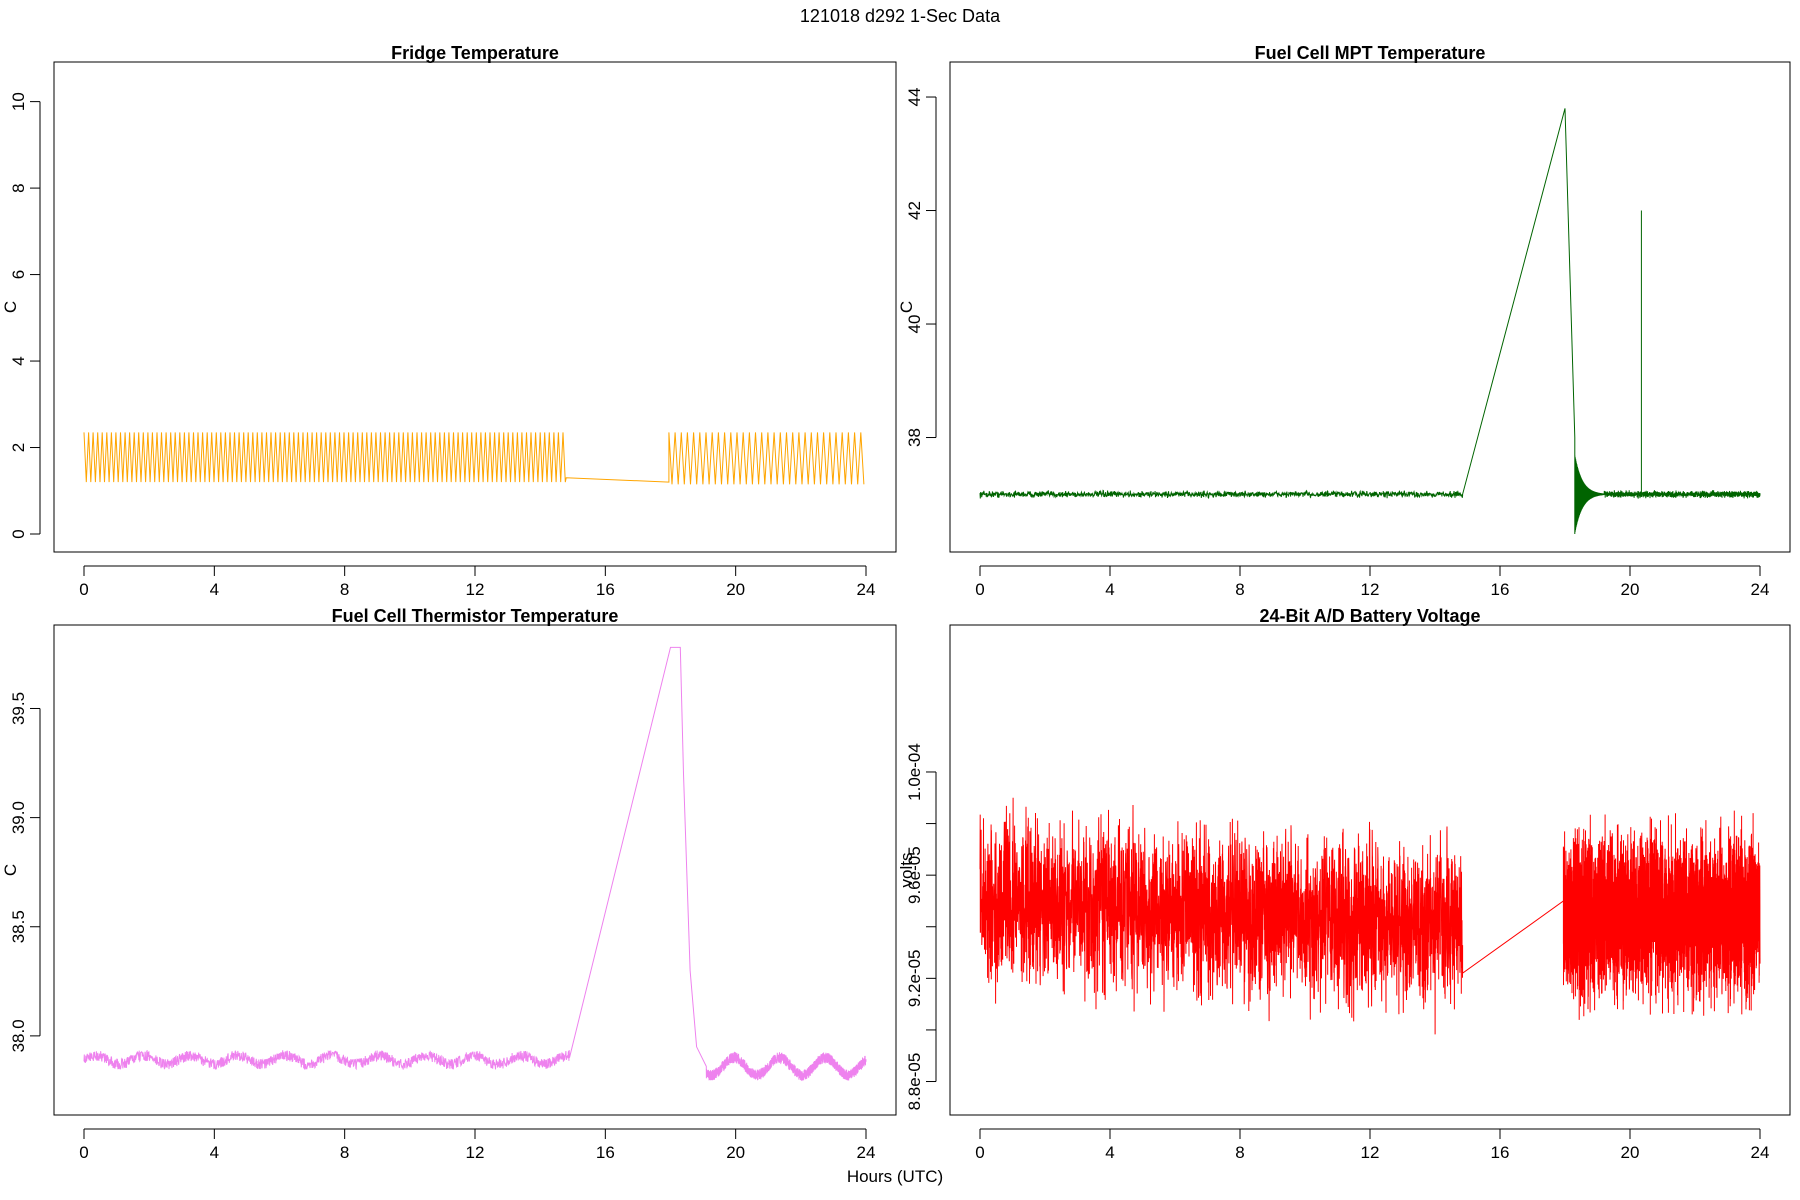 This screenshot has width=1800, height=1200. What do you see at coordinates (895, 1176) in the screenshot?
I see `figure-xlabel: Hours (UTC)` at bounding box center [895, 1176].